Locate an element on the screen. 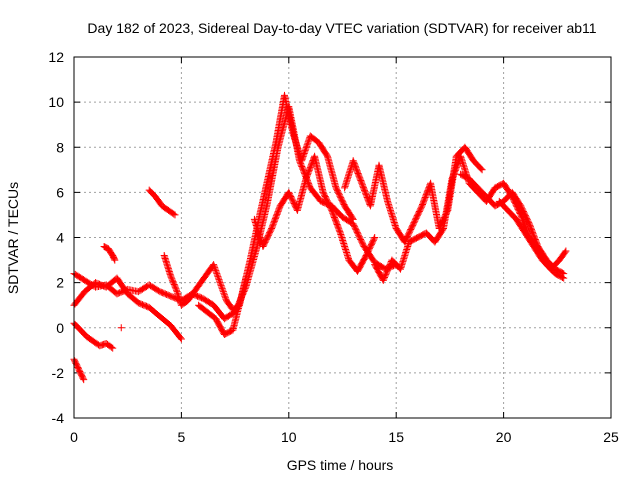 This screenshot has height=480, width=640. x-tick-label: 0 is located at coordinates (74, 437).